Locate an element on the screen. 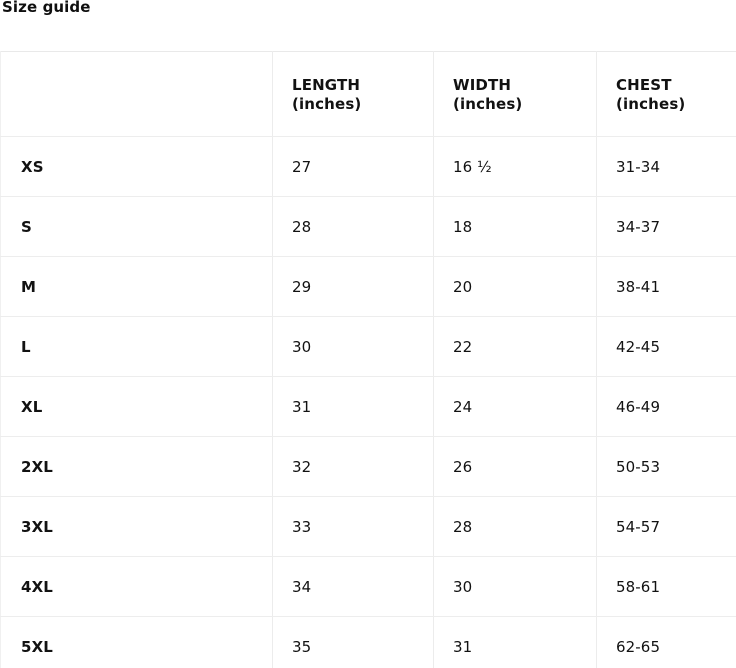 The width and height of the screenshot is (736, 668). column-header-label-primary: CHEST is located at coordinates (644, 84).